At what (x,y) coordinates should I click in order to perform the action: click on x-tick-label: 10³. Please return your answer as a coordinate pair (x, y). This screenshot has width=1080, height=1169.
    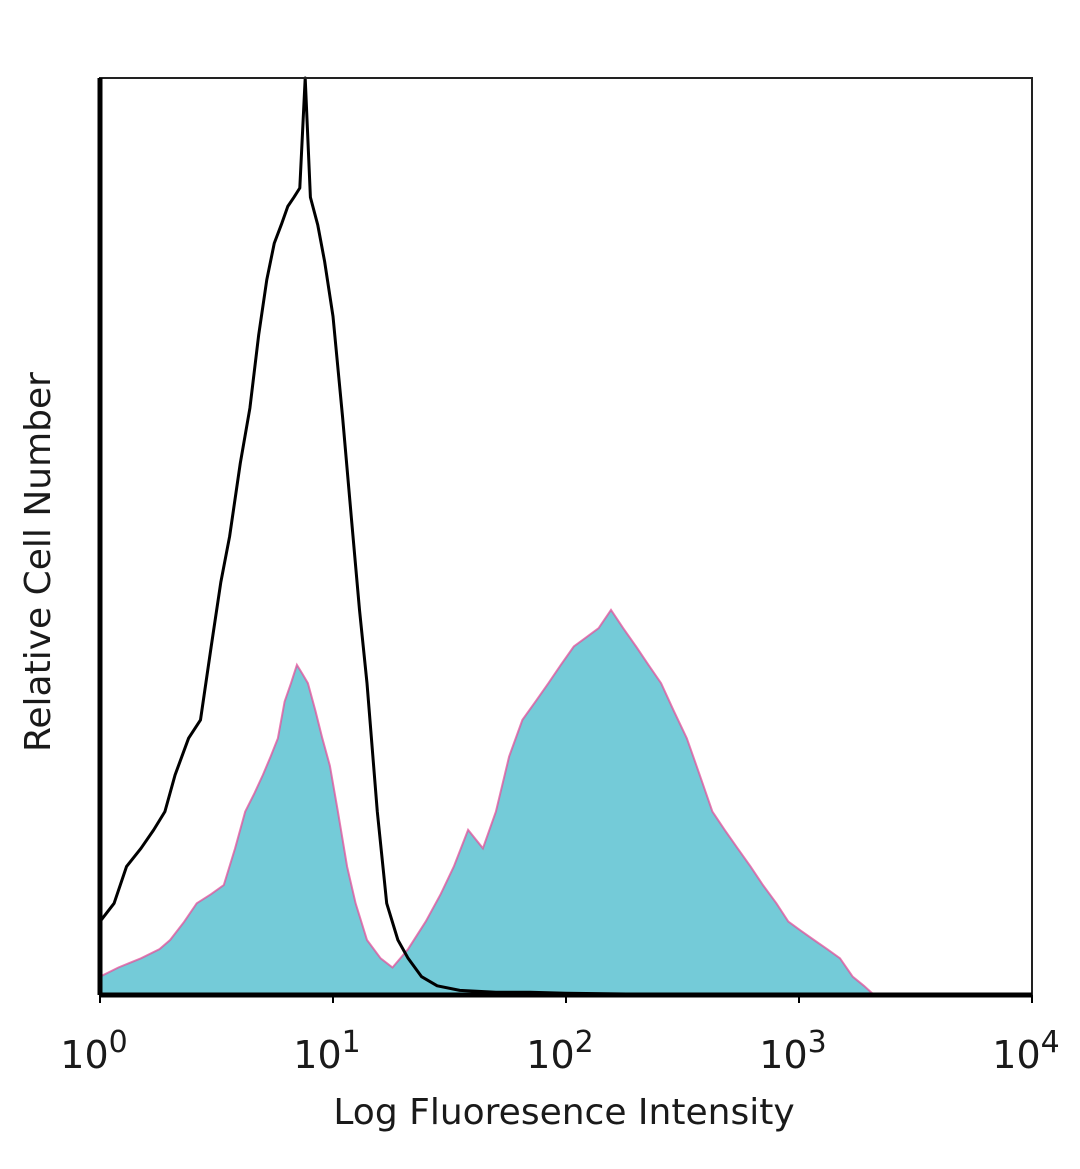
    Looking at the image, I should click on (792, 1051).